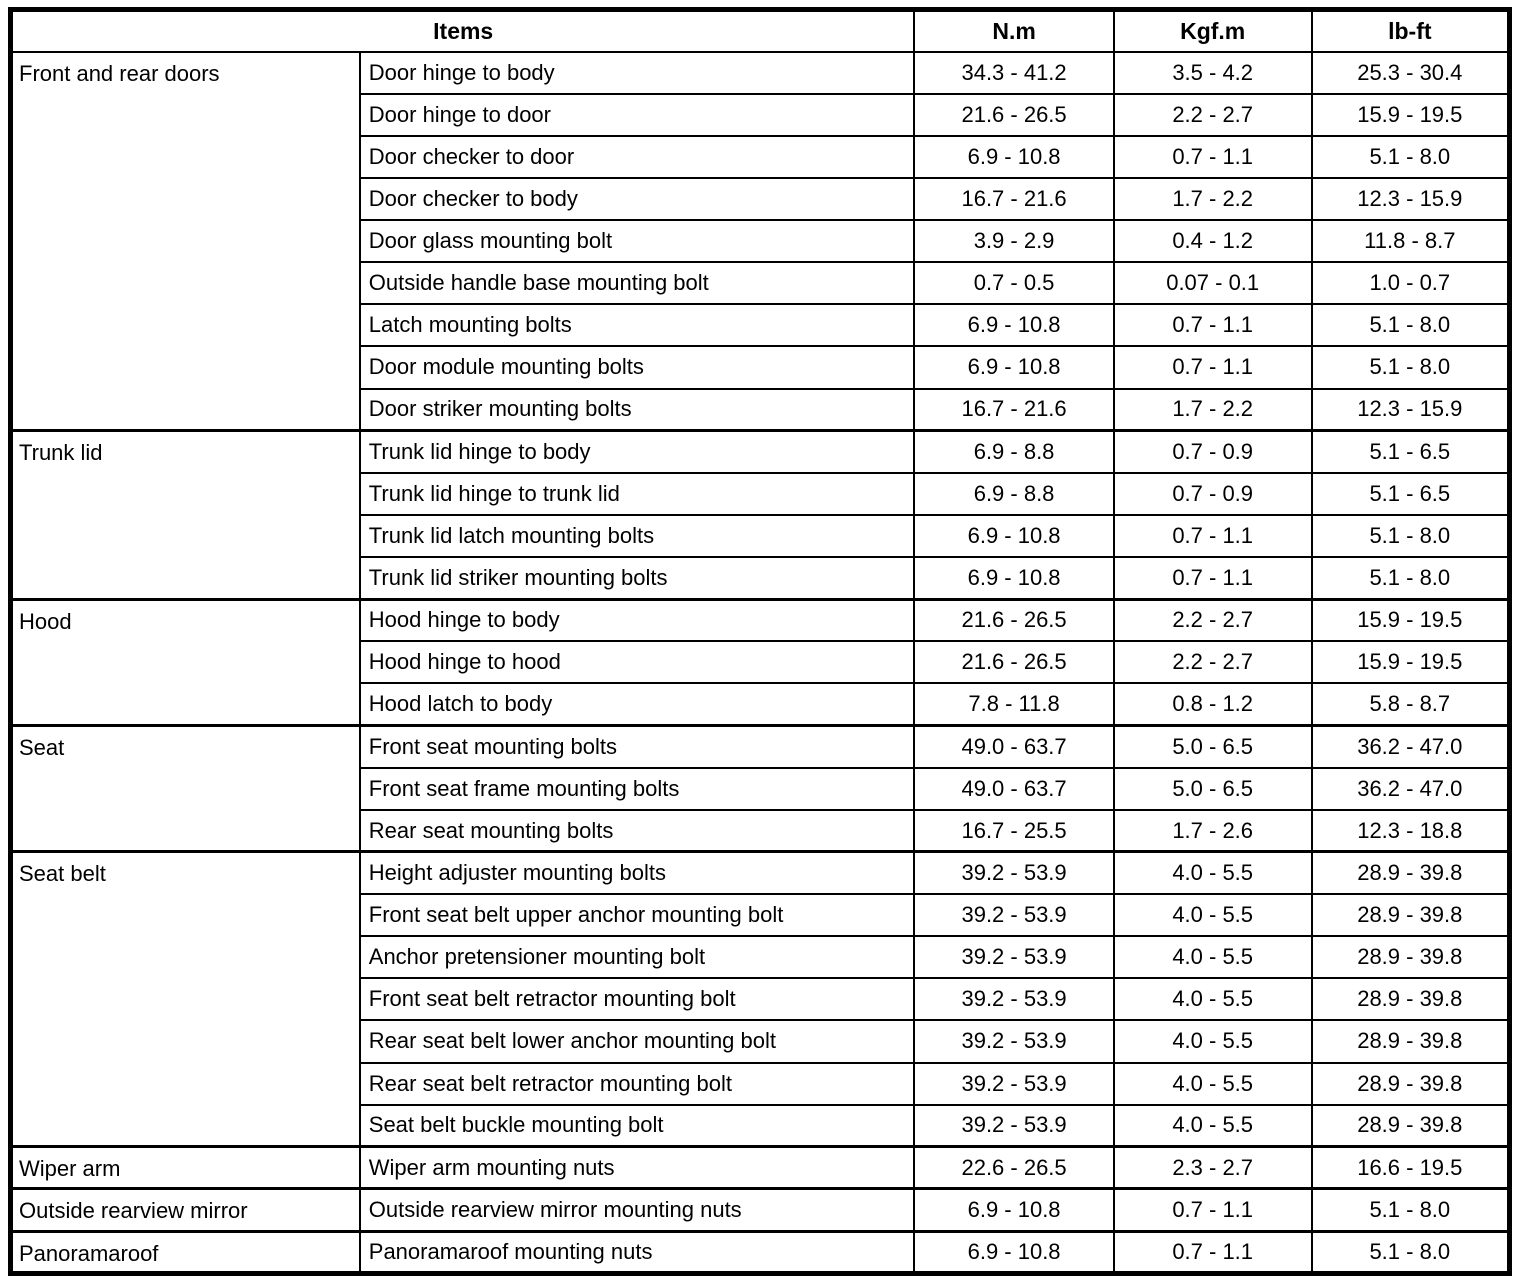 Image resolution: width=1520 pixels, height=1284 pixels. What do you see at coordinates (185, 999) in the screenshot?
I see `category-cell: Seat belt` at bounding box center [185, 999].